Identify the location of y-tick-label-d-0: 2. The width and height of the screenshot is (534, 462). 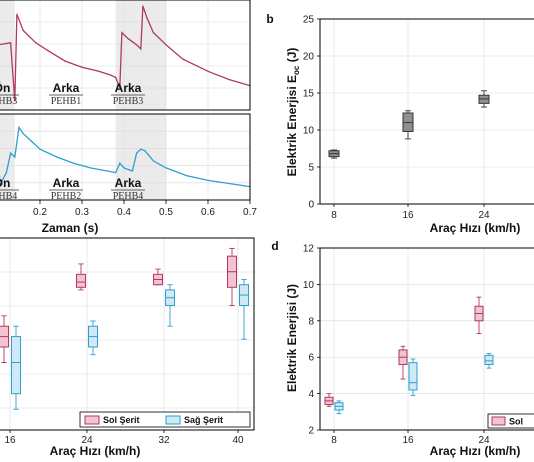
(311, 431).